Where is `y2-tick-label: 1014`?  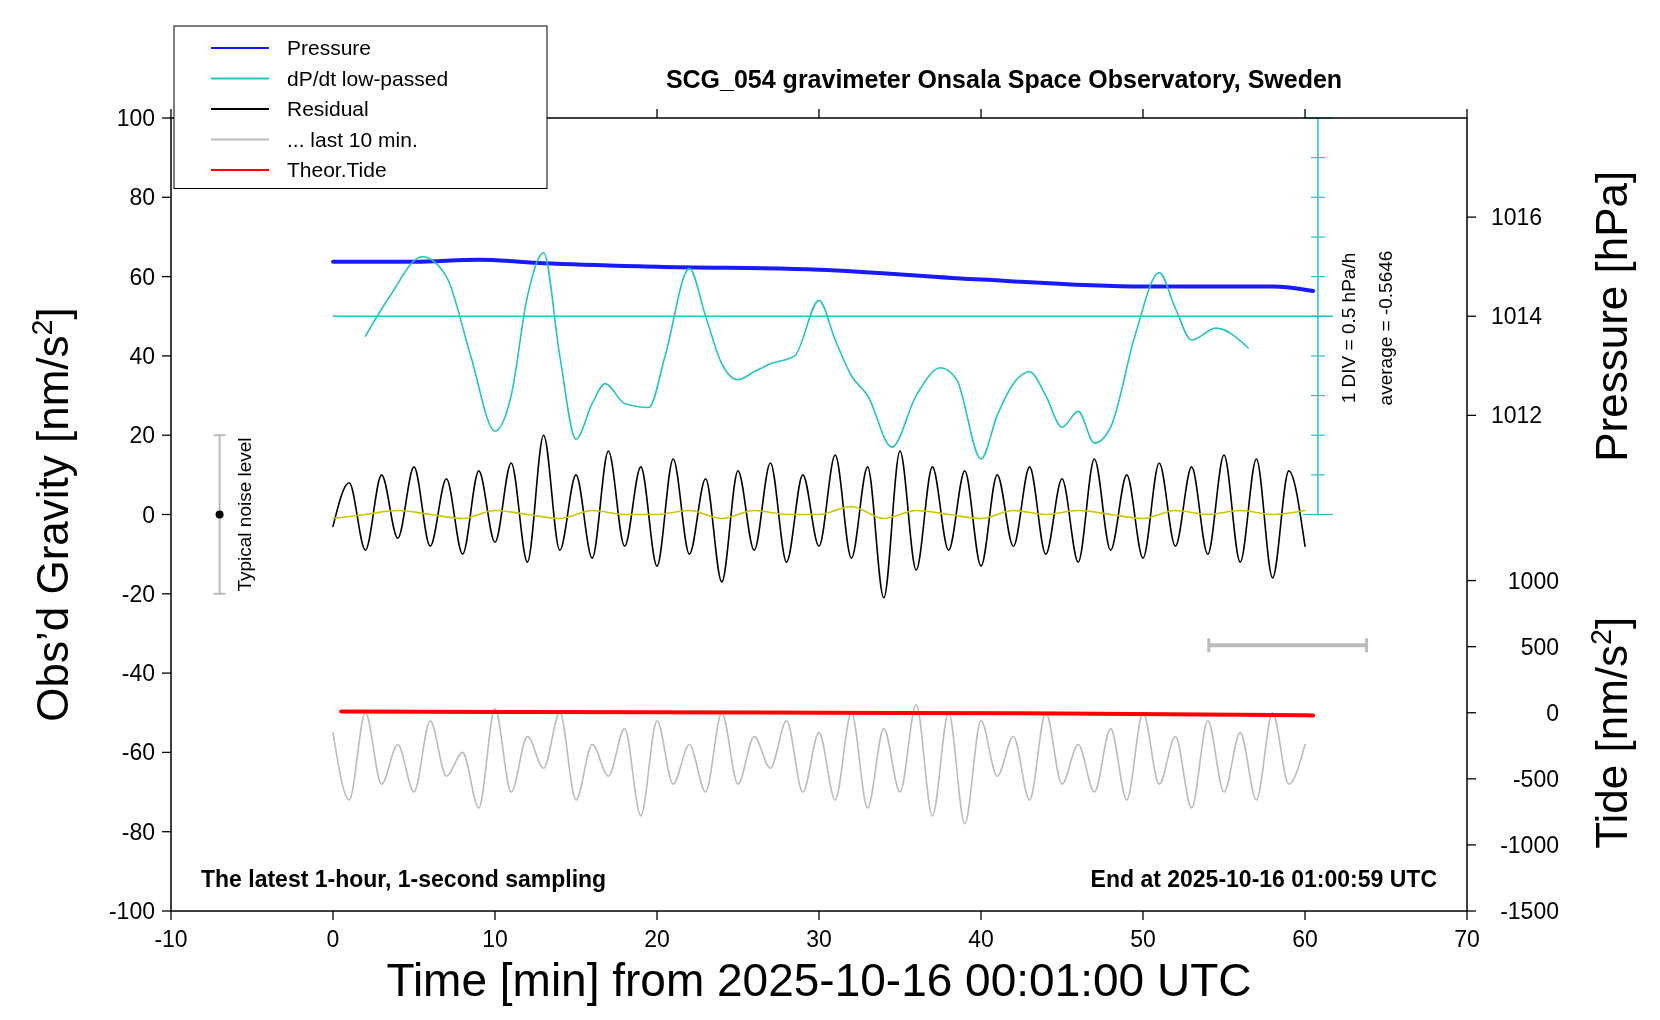 y2-tick-label: 1014 is located at coordinates (1517, 316).